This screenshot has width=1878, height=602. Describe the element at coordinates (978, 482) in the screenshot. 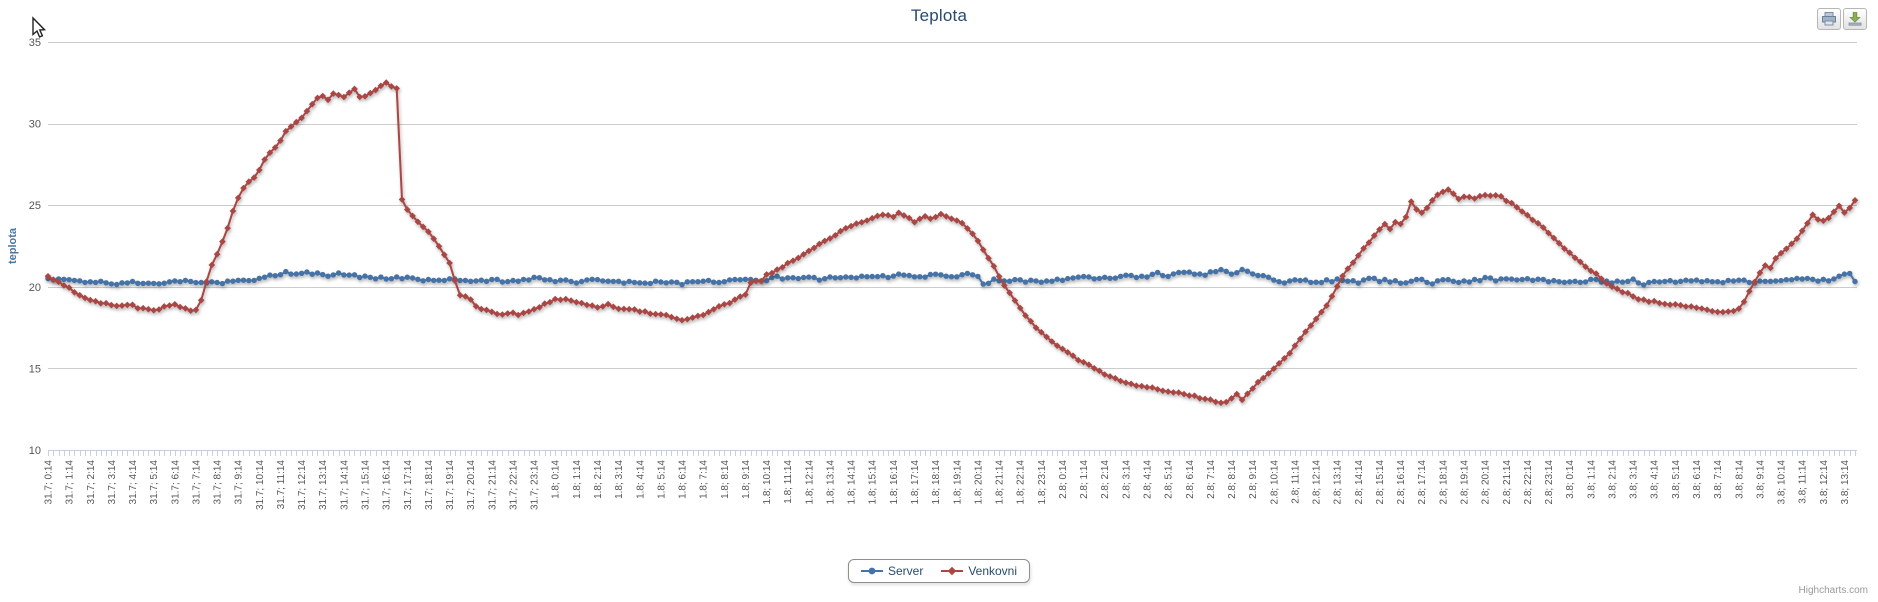

I see `svg-text: 1.8; 20:14` at that location.